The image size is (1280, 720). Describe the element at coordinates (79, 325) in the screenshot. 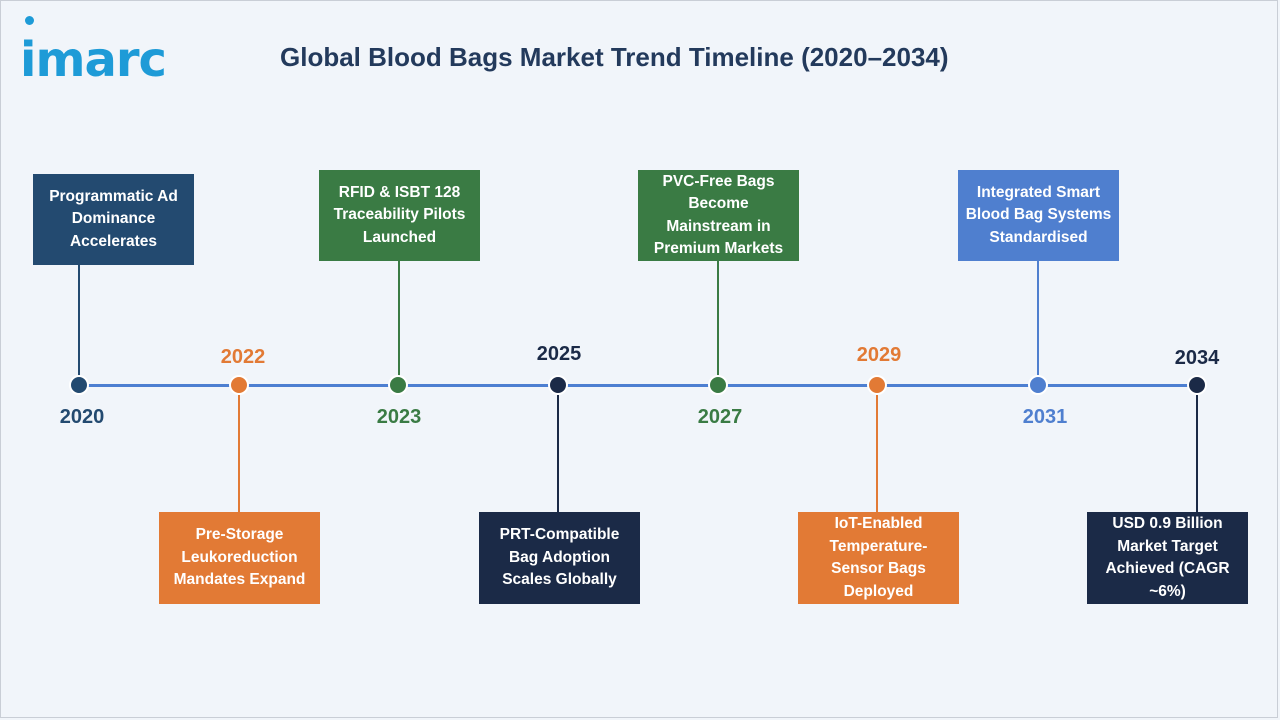

I see `connector-2020` at that location.